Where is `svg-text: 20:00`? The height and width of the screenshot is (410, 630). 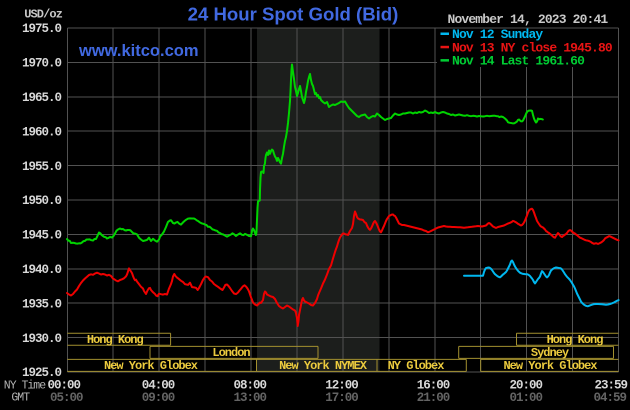 svg-text: 20:00 is located at coordinates (525, 385).